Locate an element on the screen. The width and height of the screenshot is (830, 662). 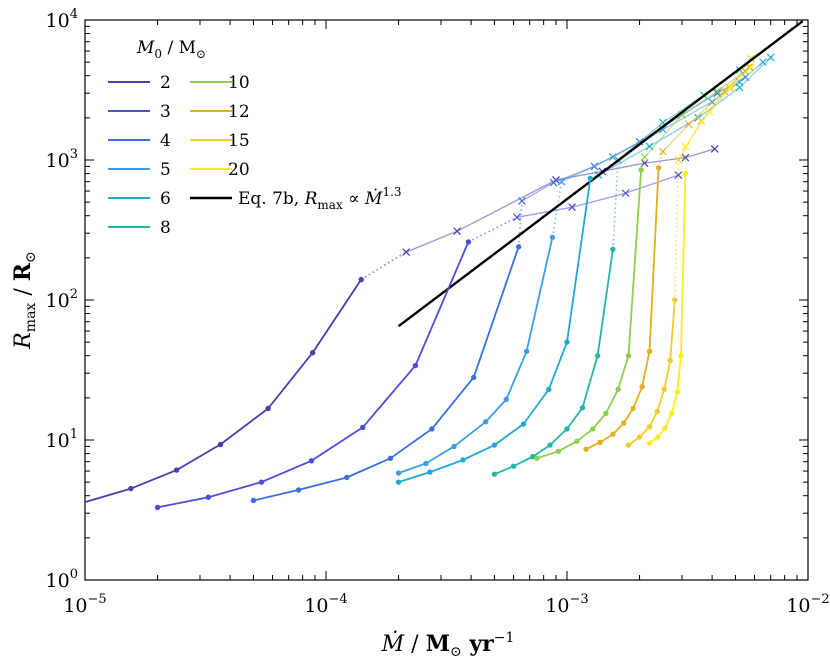
legend-label-fit: Eq. 7b, Rmax ∝ Ṁ1.3 is located at coordinates (320, 198).